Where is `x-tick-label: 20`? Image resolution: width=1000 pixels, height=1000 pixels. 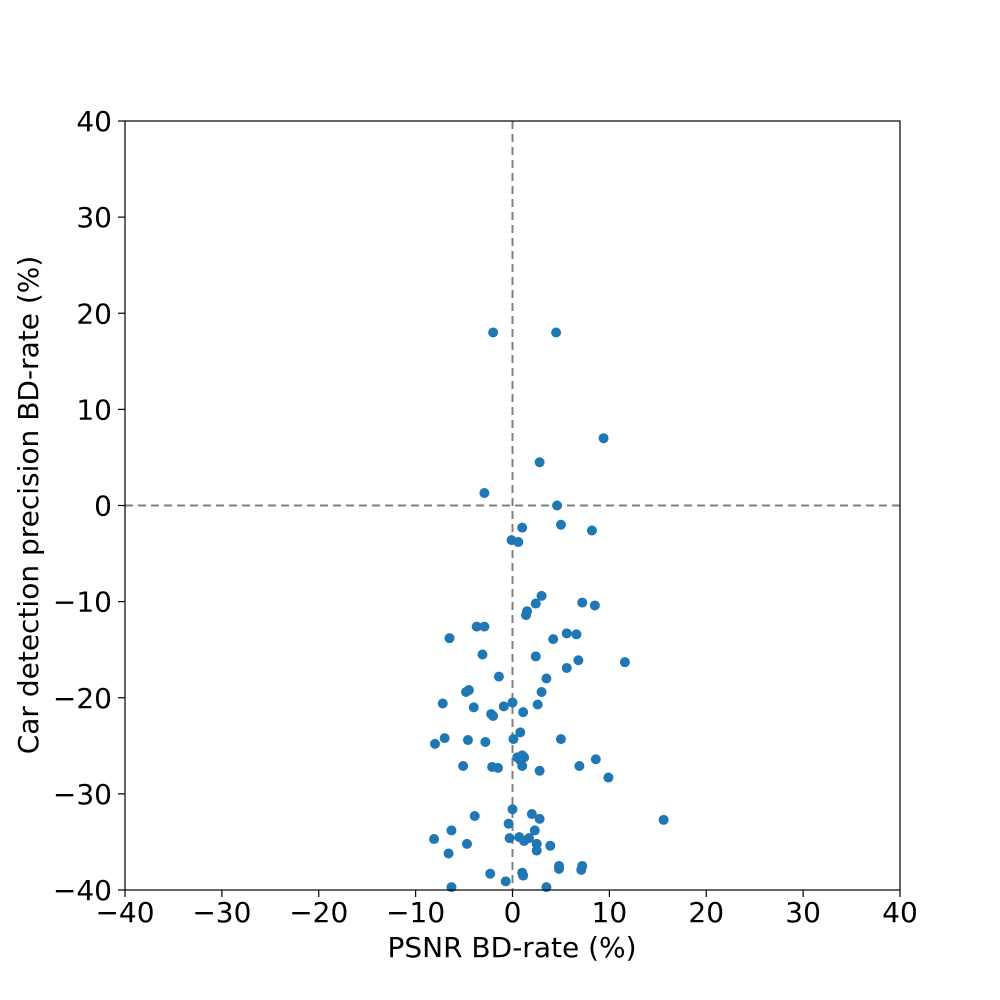
x-tick-label: 20 is located at coordinates (706, 912).